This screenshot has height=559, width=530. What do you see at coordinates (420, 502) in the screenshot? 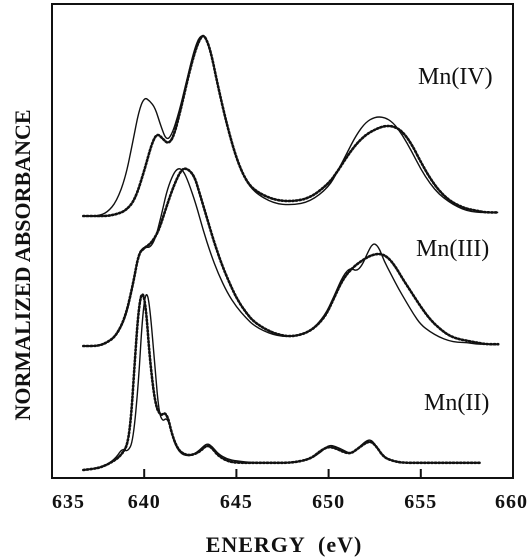
I see `x-tick-label-655: 655` at bounding box center [420, 502].